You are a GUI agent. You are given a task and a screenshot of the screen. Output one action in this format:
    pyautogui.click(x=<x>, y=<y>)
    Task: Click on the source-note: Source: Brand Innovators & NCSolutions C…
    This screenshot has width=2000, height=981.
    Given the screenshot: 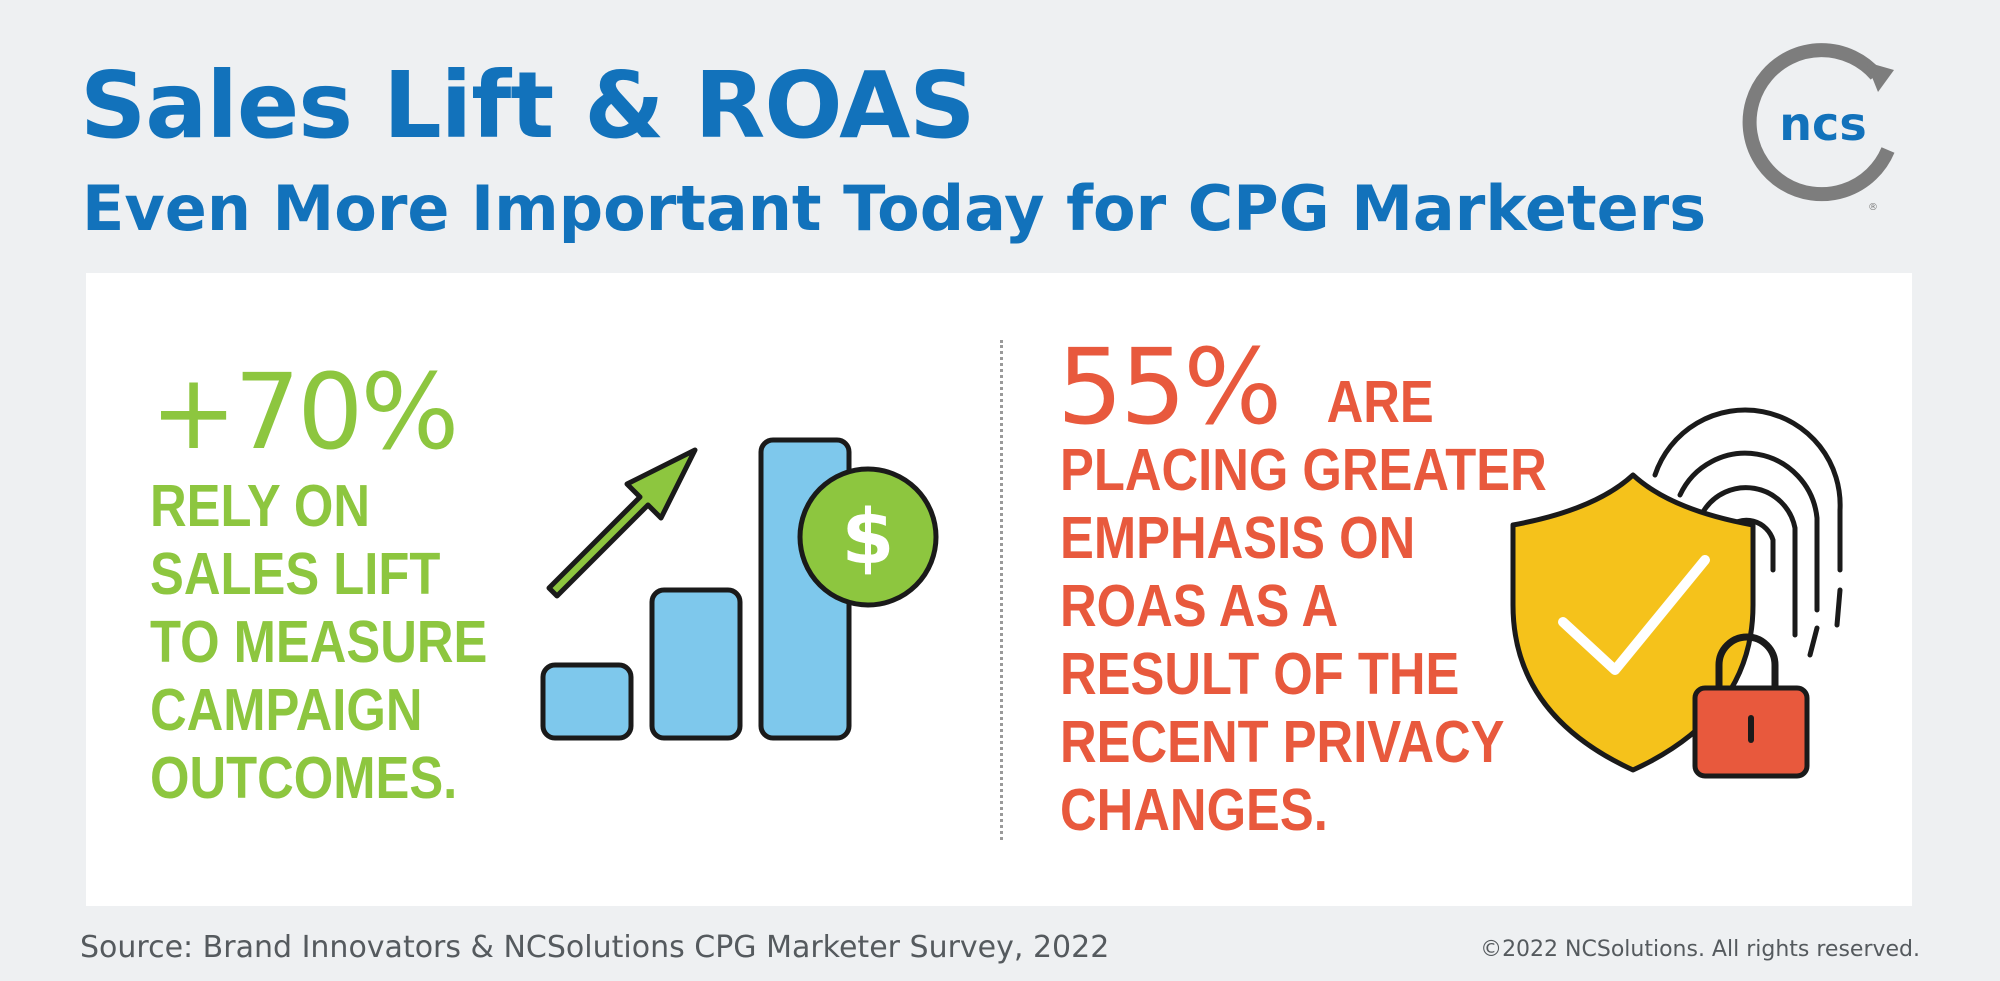 What is the action you would take?
    pyautogui.click(x=595, y=947)
    